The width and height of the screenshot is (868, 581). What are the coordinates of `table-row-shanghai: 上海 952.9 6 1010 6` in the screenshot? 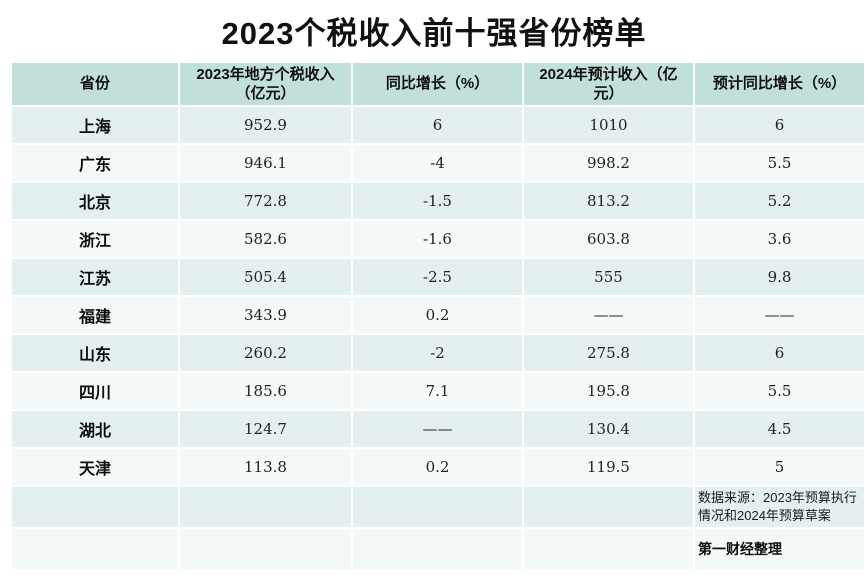 It's located at (438, 125).